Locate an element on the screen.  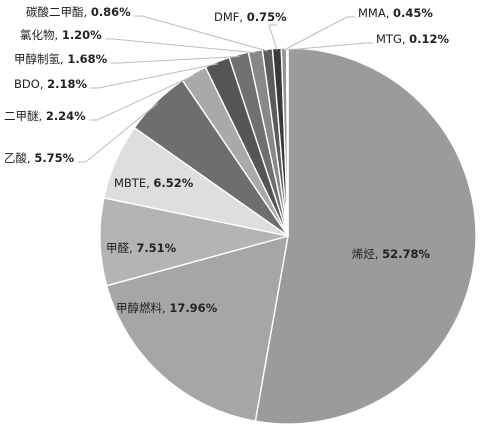
slice-label-value: 2.18% is located at coordinates (67, 84).